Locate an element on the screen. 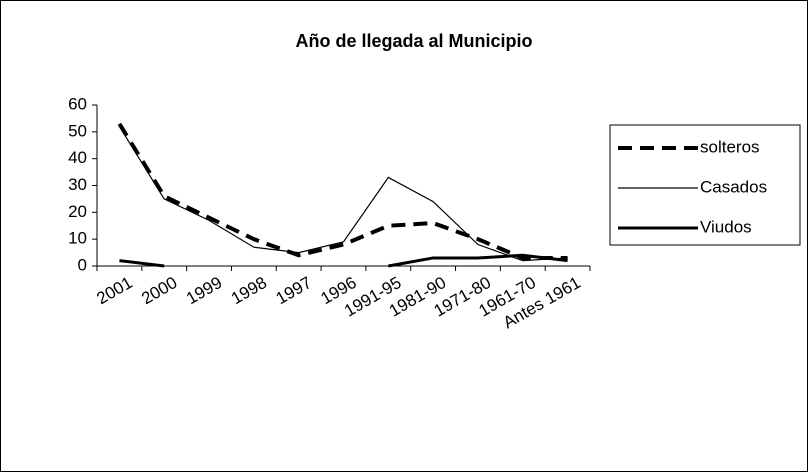 This screenshot has width=808, height=472. legend-label: Viudos is located at coordinates (726, 226).